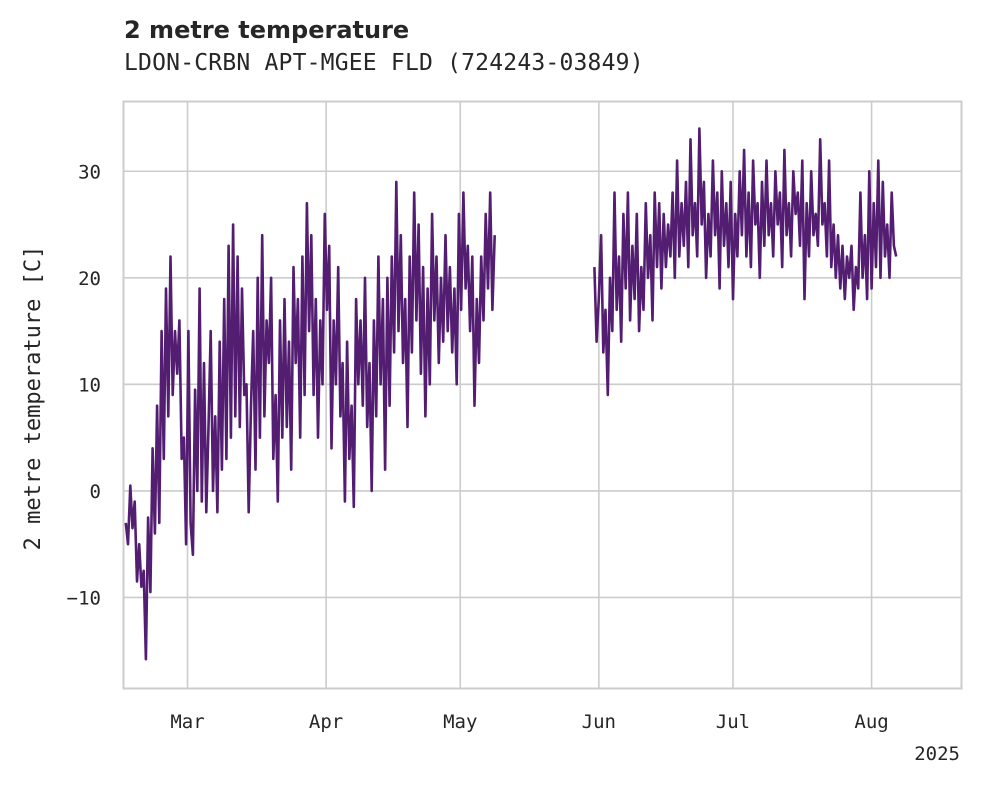 This screenshot has height=785, width=981. What do you see at coordinates (599, 722) in the screenshot?
I see `x-tick-label-jun: Jun` at bounding box center [599, 722].